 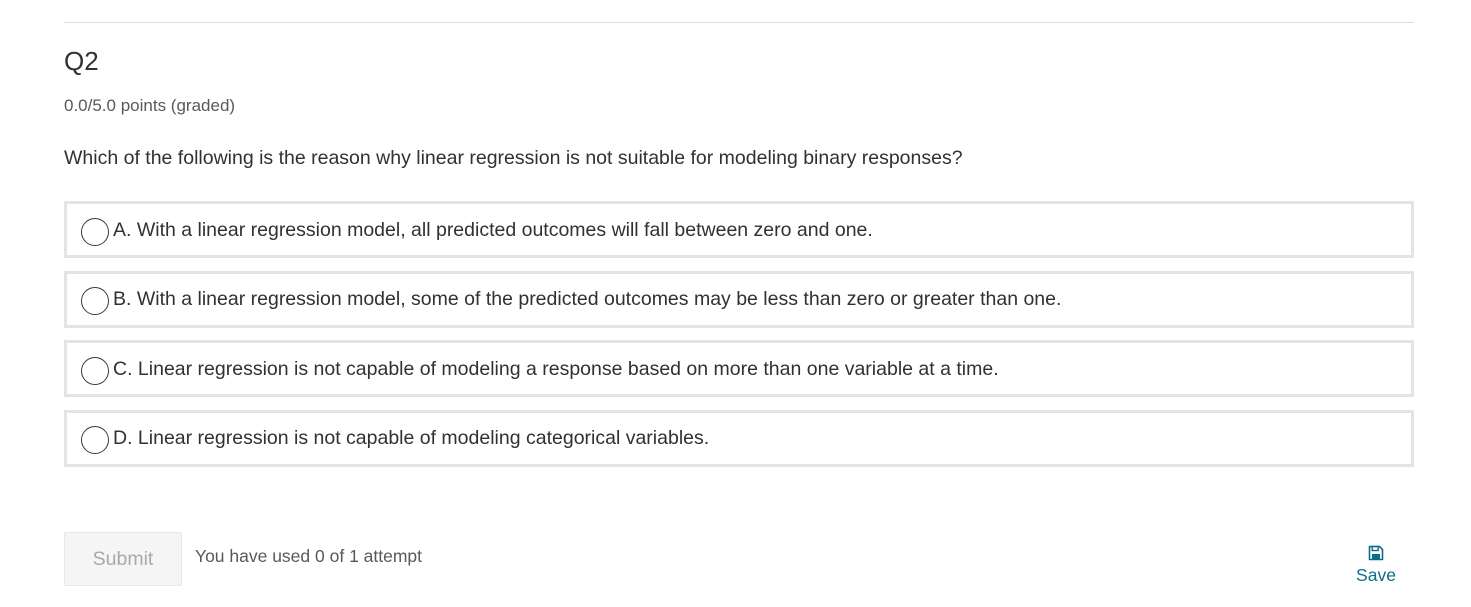 I want to click on save-label: Save, so click(x=1376, y=575).